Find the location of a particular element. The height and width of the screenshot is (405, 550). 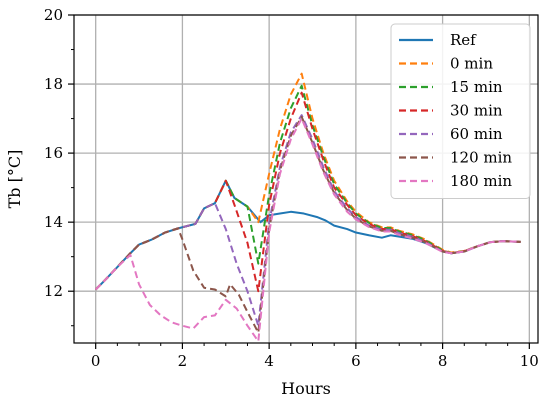

x-tick-label: 8 is located at coordinates (443, 361).